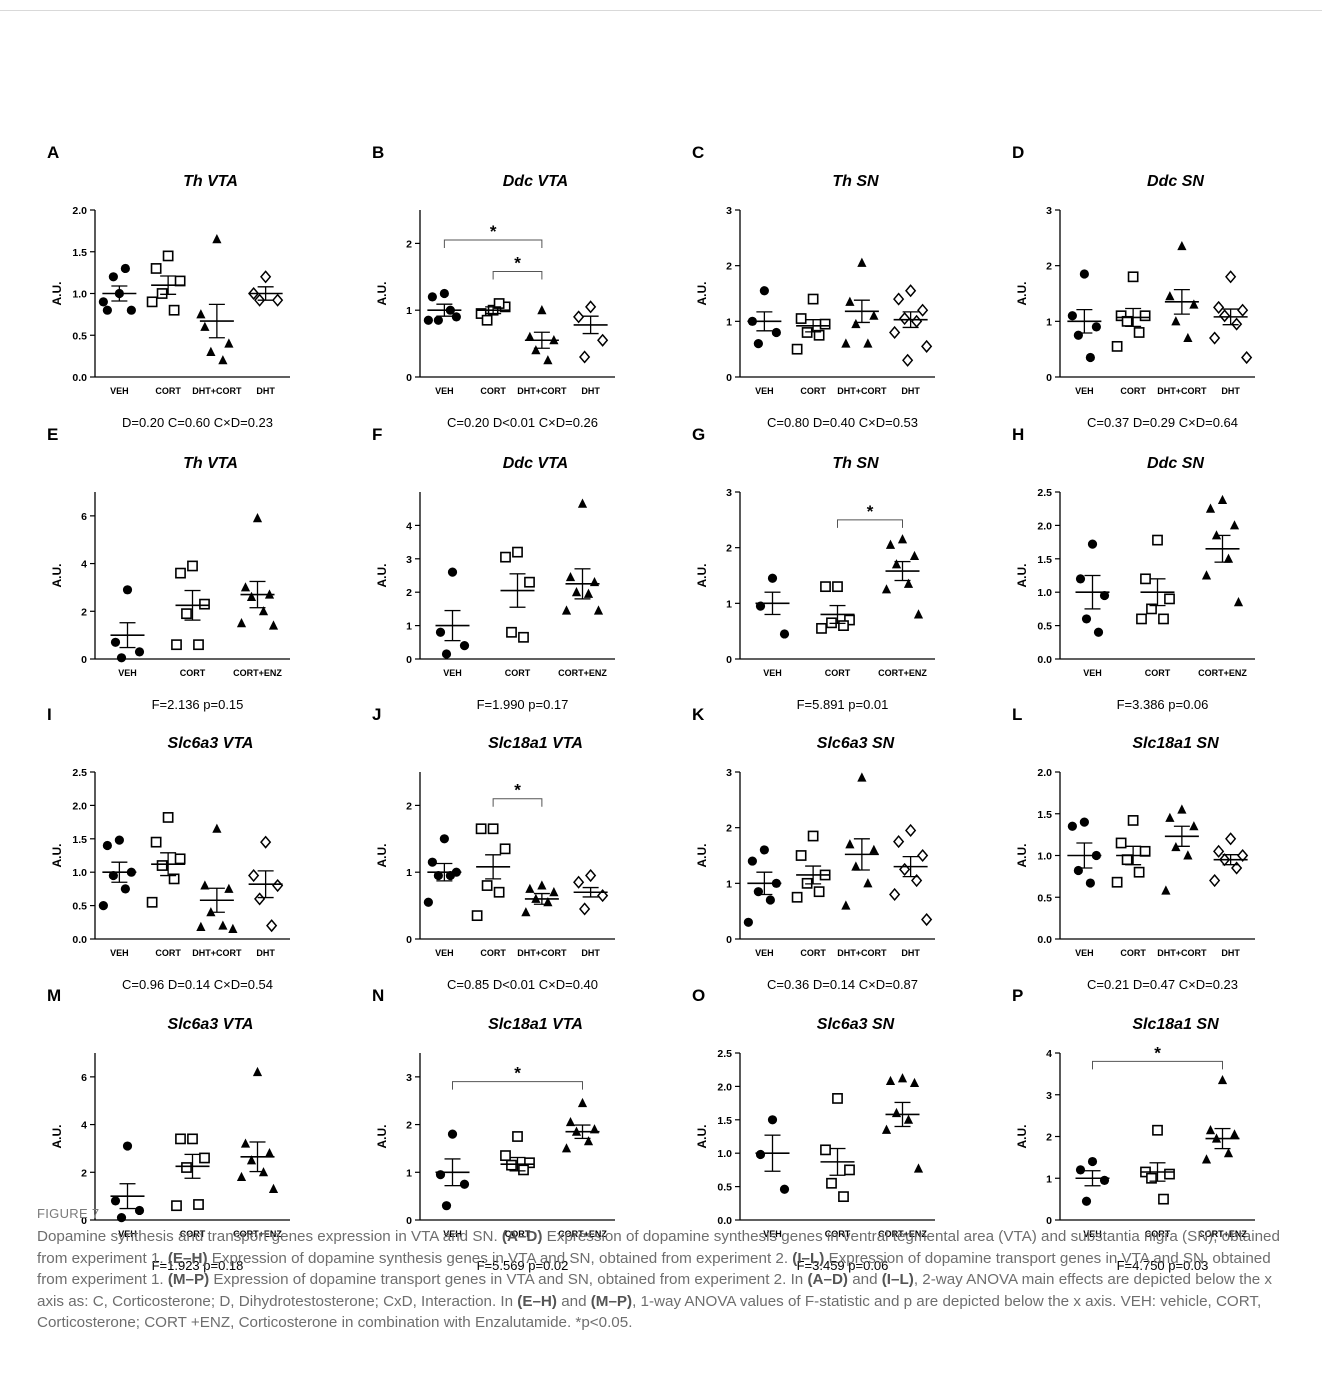 This screenshot has width=1322, height=1388. Describe the element at coordinates (1044, 815) in the screenshot. I see `y-tick-label: 1.5` at that location.